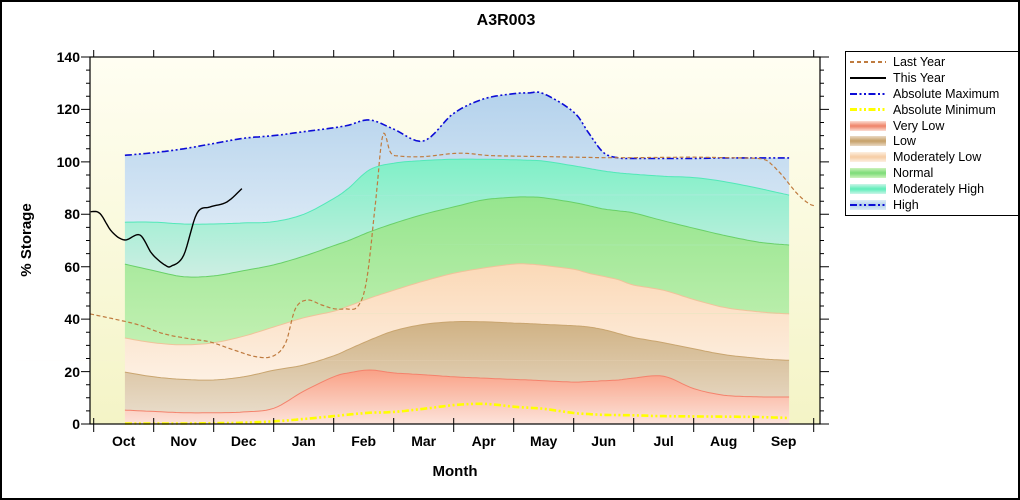 The height and width of the screenshot is (500, 1020). I want to click on y-tick-label: 40, so click(72, 319).